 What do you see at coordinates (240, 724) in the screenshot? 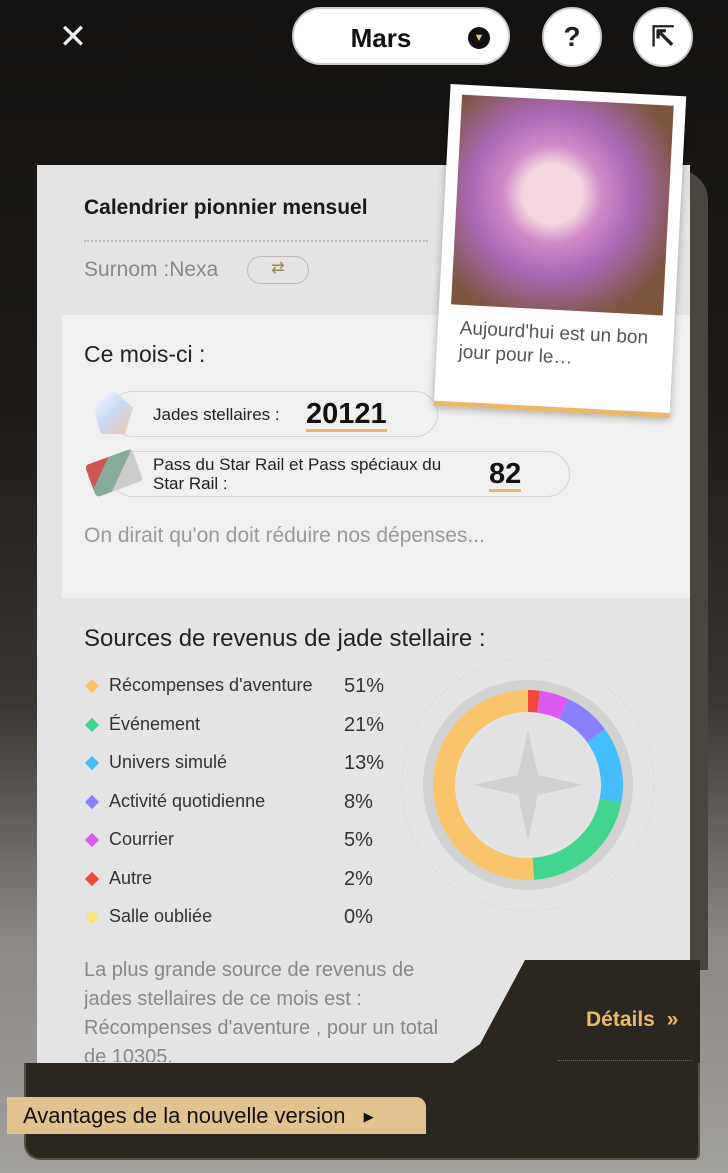
I see `legend-item: Événement 21%` at bounding box center [240, 724].